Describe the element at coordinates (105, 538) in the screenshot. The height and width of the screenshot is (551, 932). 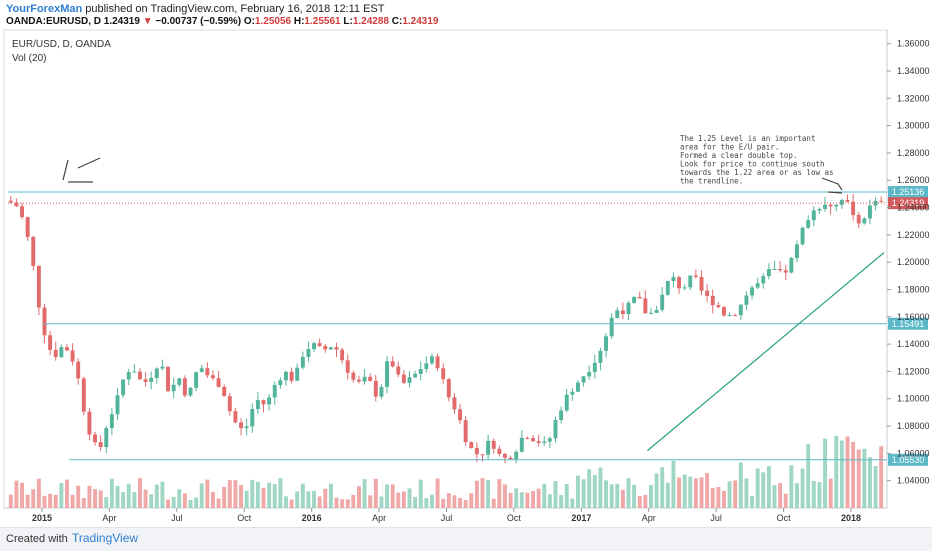
I see `tradingview-brand-link: TradingView` at that location.